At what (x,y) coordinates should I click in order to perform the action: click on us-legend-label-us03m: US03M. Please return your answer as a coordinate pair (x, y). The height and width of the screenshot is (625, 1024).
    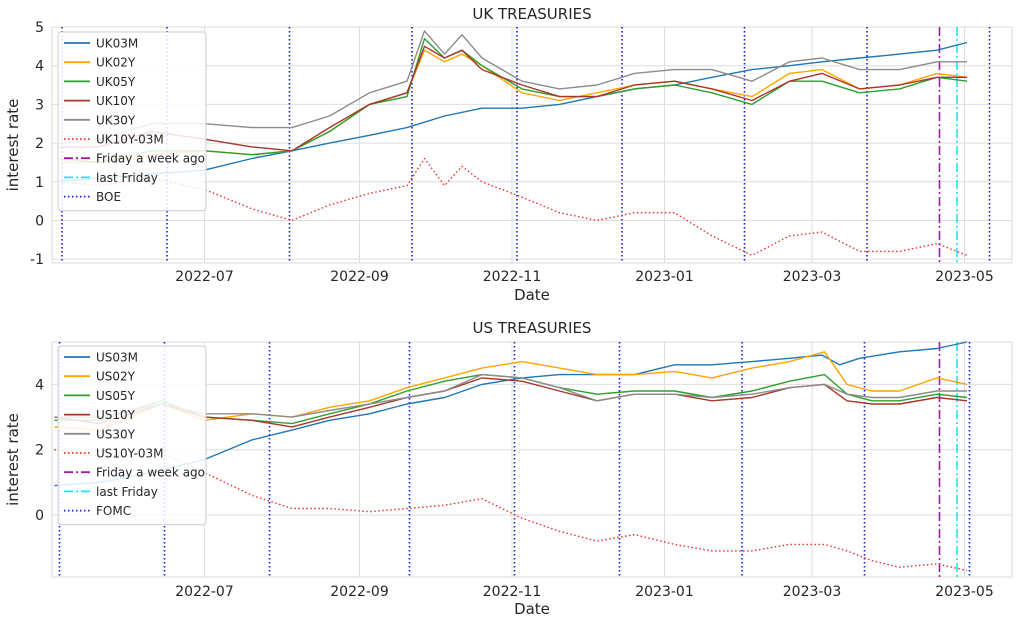
    Looking at the image, I should click on (117, 358).